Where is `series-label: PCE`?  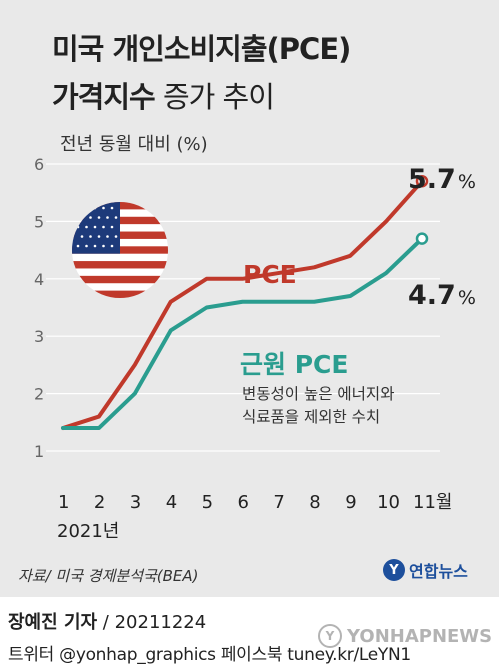
series-label: PCE is located at coordinates (270, 274).